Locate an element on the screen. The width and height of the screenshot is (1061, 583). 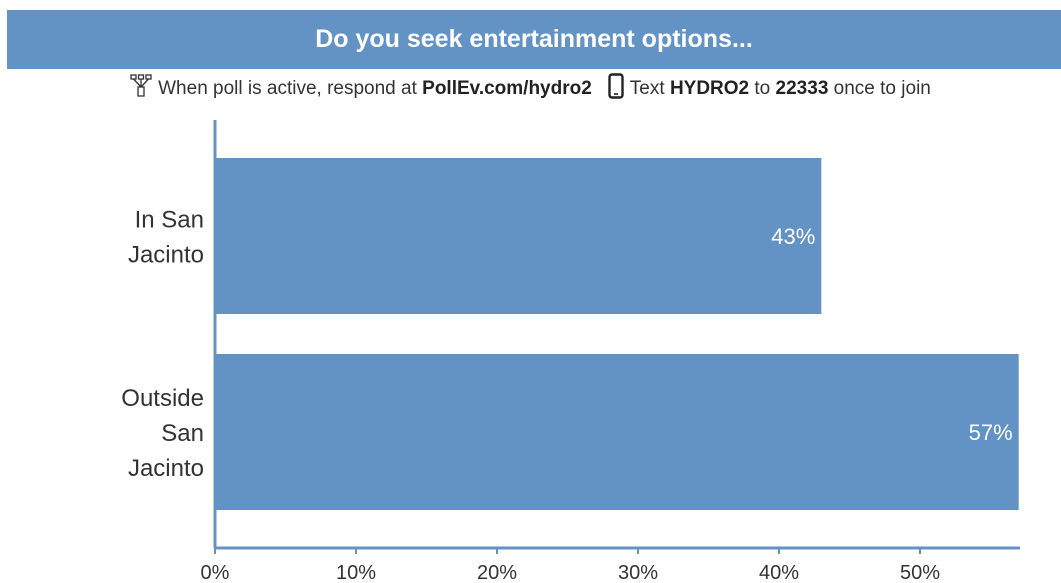
text-code: HYDRO2 is located at coordinates (709, 88).